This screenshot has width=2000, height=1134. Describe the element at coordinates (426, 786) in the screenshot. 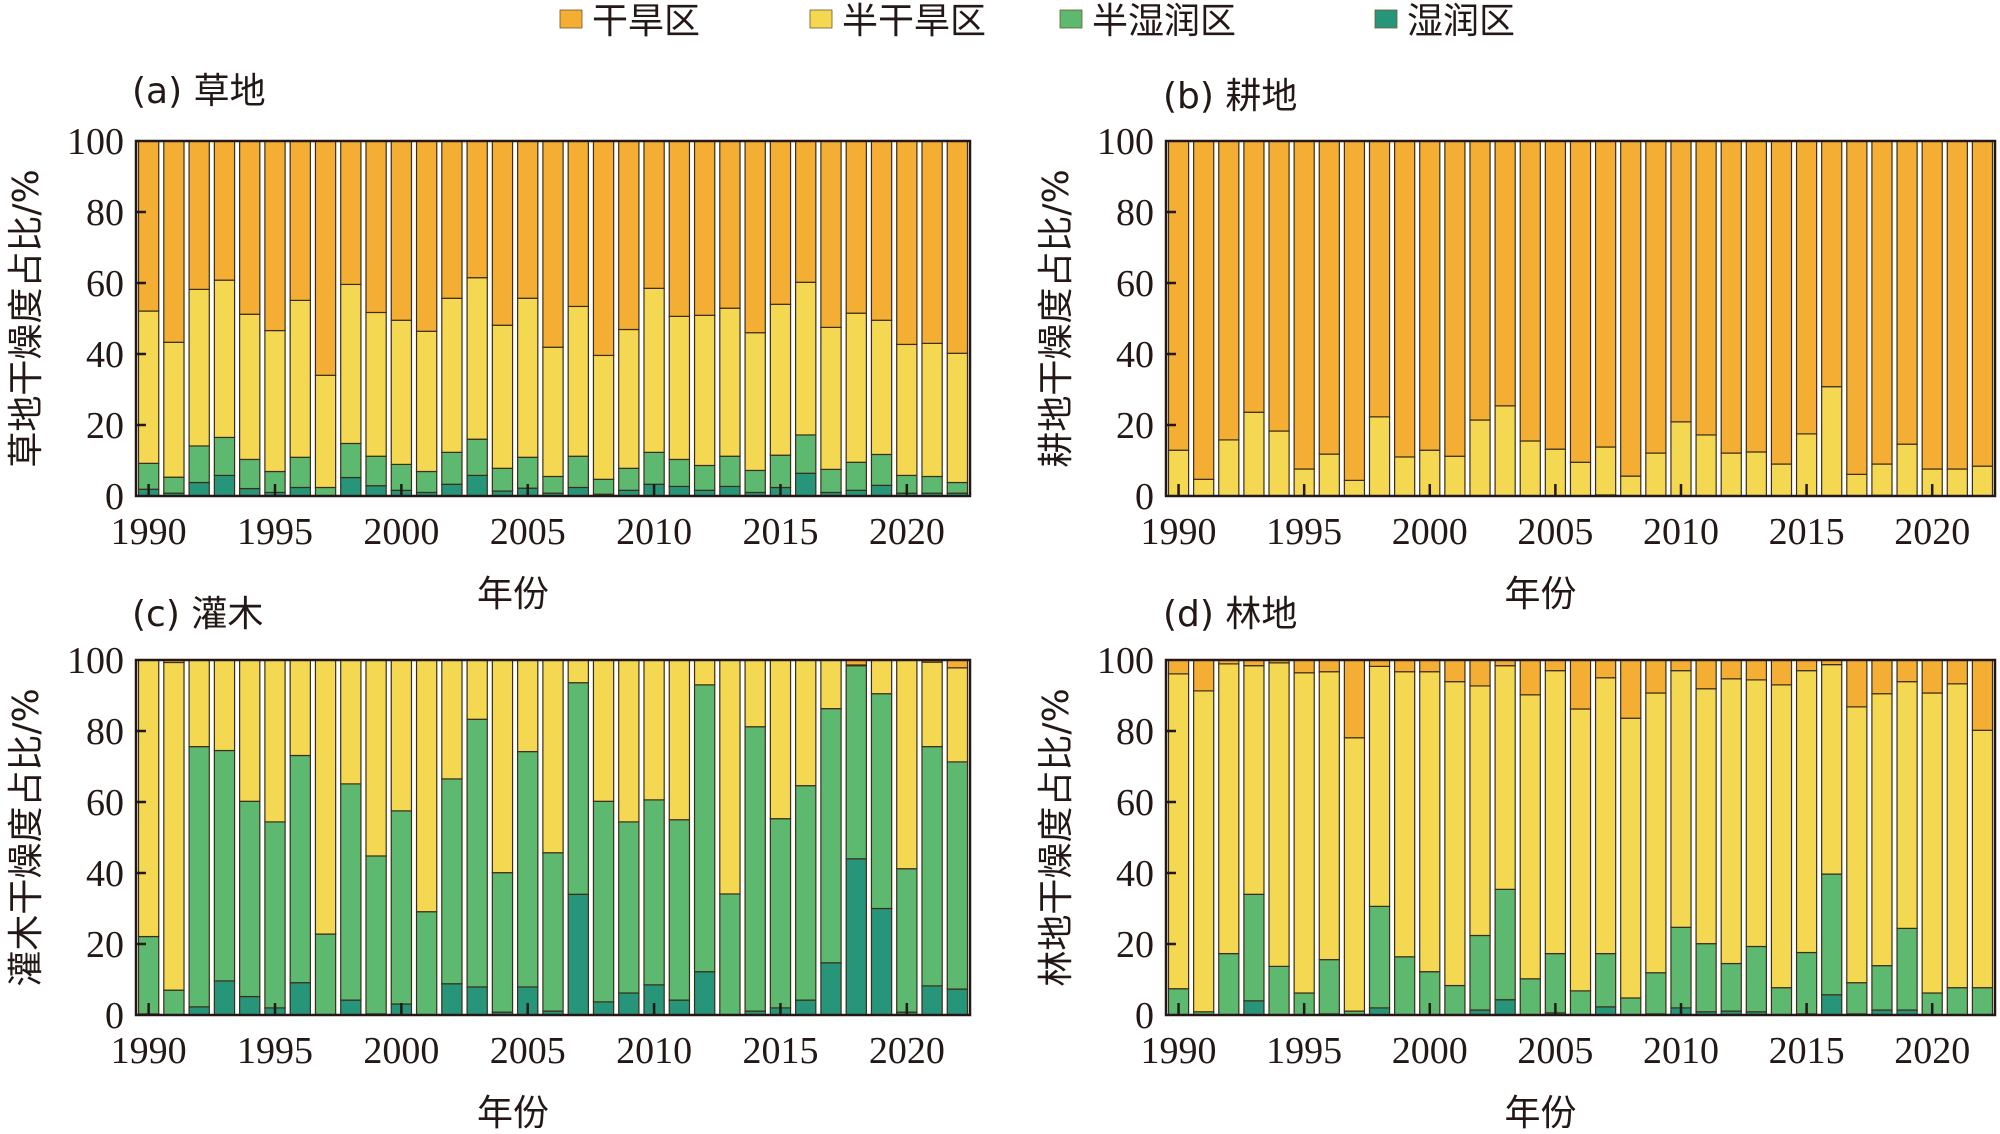

I see `bar-segment-2001-半干旱区` at that location.